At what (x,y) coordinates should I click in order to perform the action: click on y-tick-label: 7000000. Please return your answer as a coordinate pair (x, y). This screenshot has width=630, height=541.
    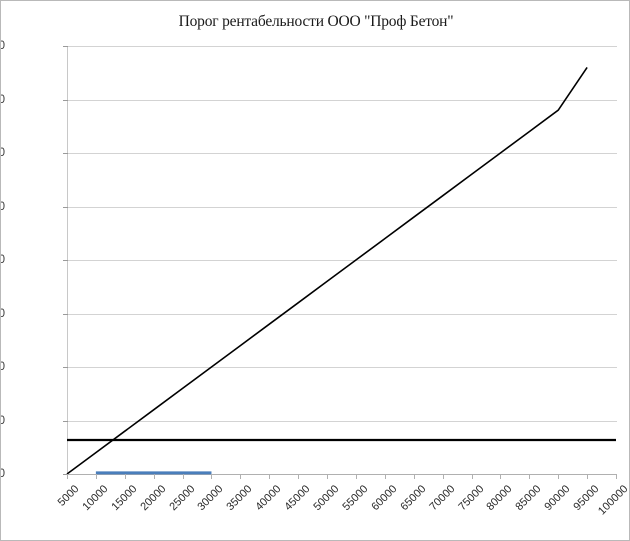
    Looking at the image, I should click on (3, 100).